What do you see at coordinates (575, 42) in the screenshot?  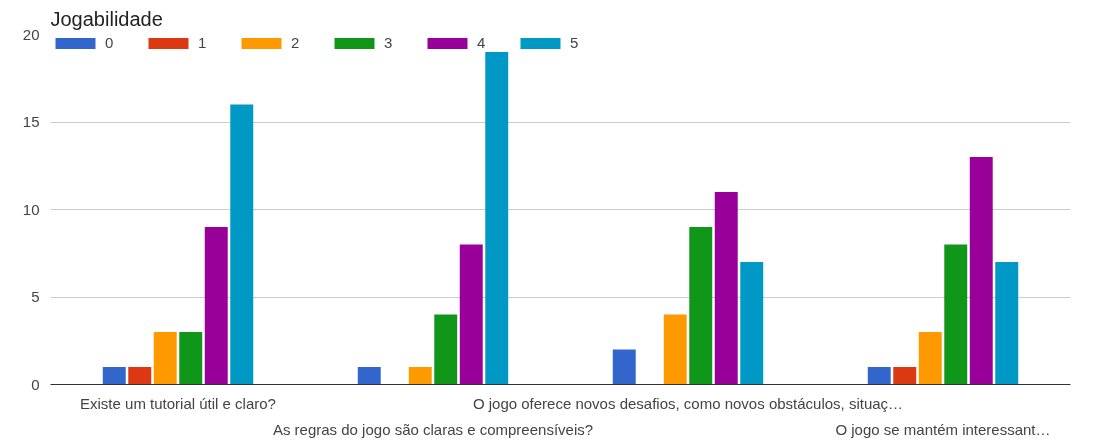 I see `legend-label: 5` at bounding box center [575, 42].